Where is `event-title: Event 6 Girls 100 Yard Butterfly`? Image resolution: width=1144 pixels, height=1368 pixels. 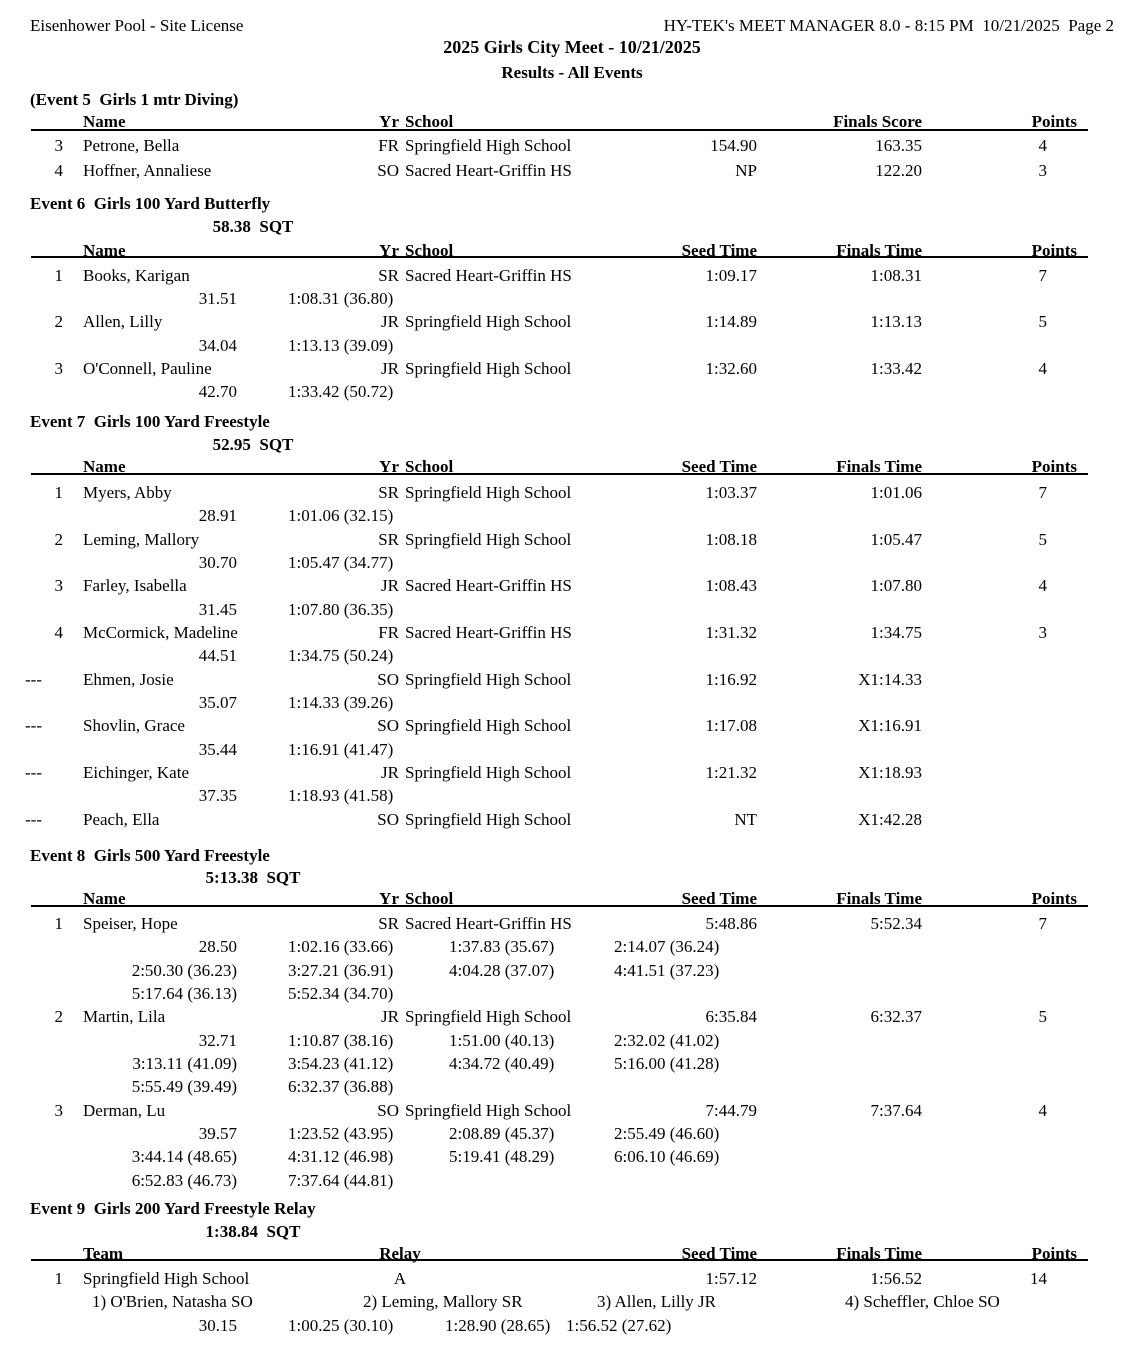 event-title: Event 6 Girls 100 Yard Butterfly is located at coordinates (150, 203).